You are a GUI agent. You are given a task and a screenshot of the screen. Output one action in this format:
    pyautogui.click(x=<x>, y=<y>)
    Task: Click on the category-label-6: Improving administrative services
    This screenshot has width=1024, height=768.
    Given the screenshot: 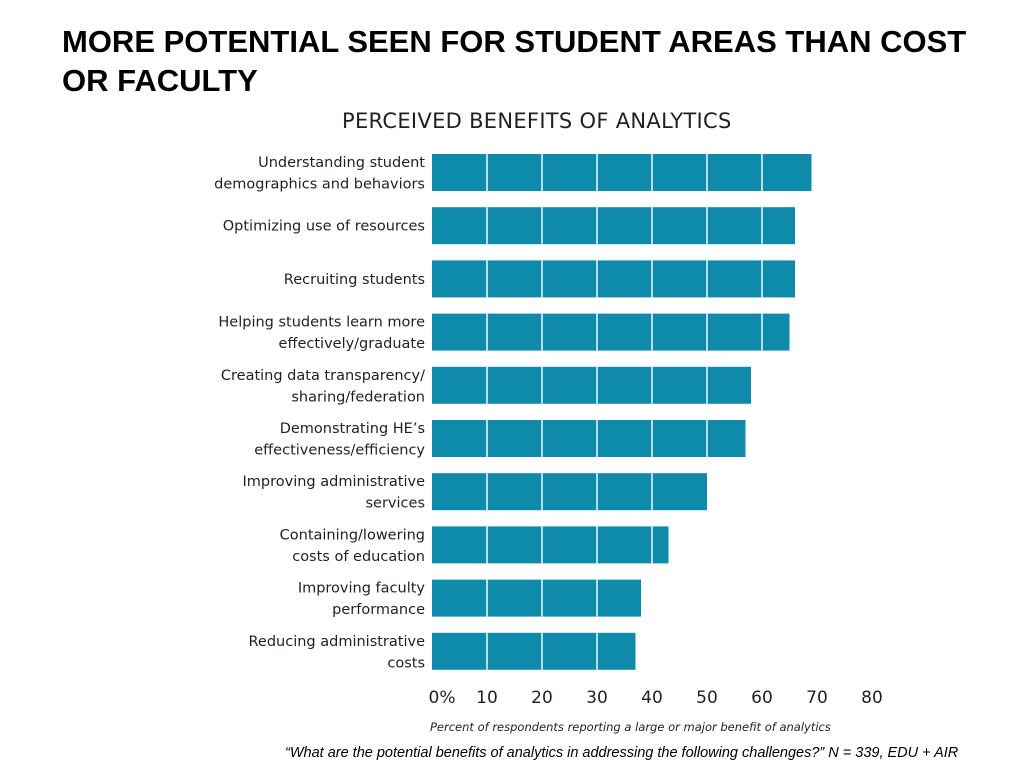 What is the action you would take?
    pyautogui.click(x=334, y=493)
    